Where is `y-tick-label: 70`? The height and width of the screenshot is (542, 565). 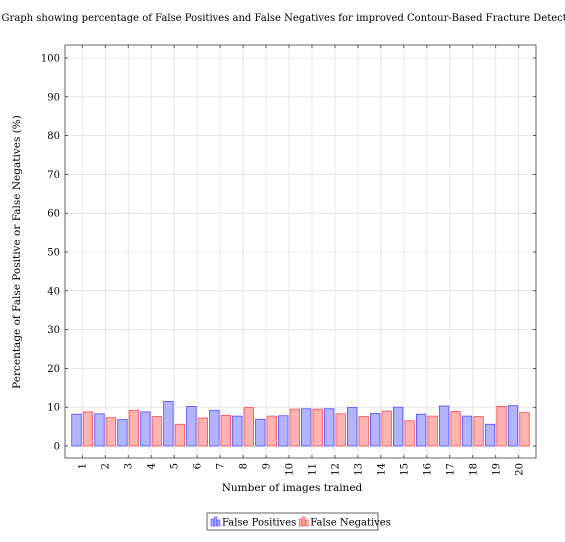
y-tick-label: 70 is located at coordinates (53, 175).